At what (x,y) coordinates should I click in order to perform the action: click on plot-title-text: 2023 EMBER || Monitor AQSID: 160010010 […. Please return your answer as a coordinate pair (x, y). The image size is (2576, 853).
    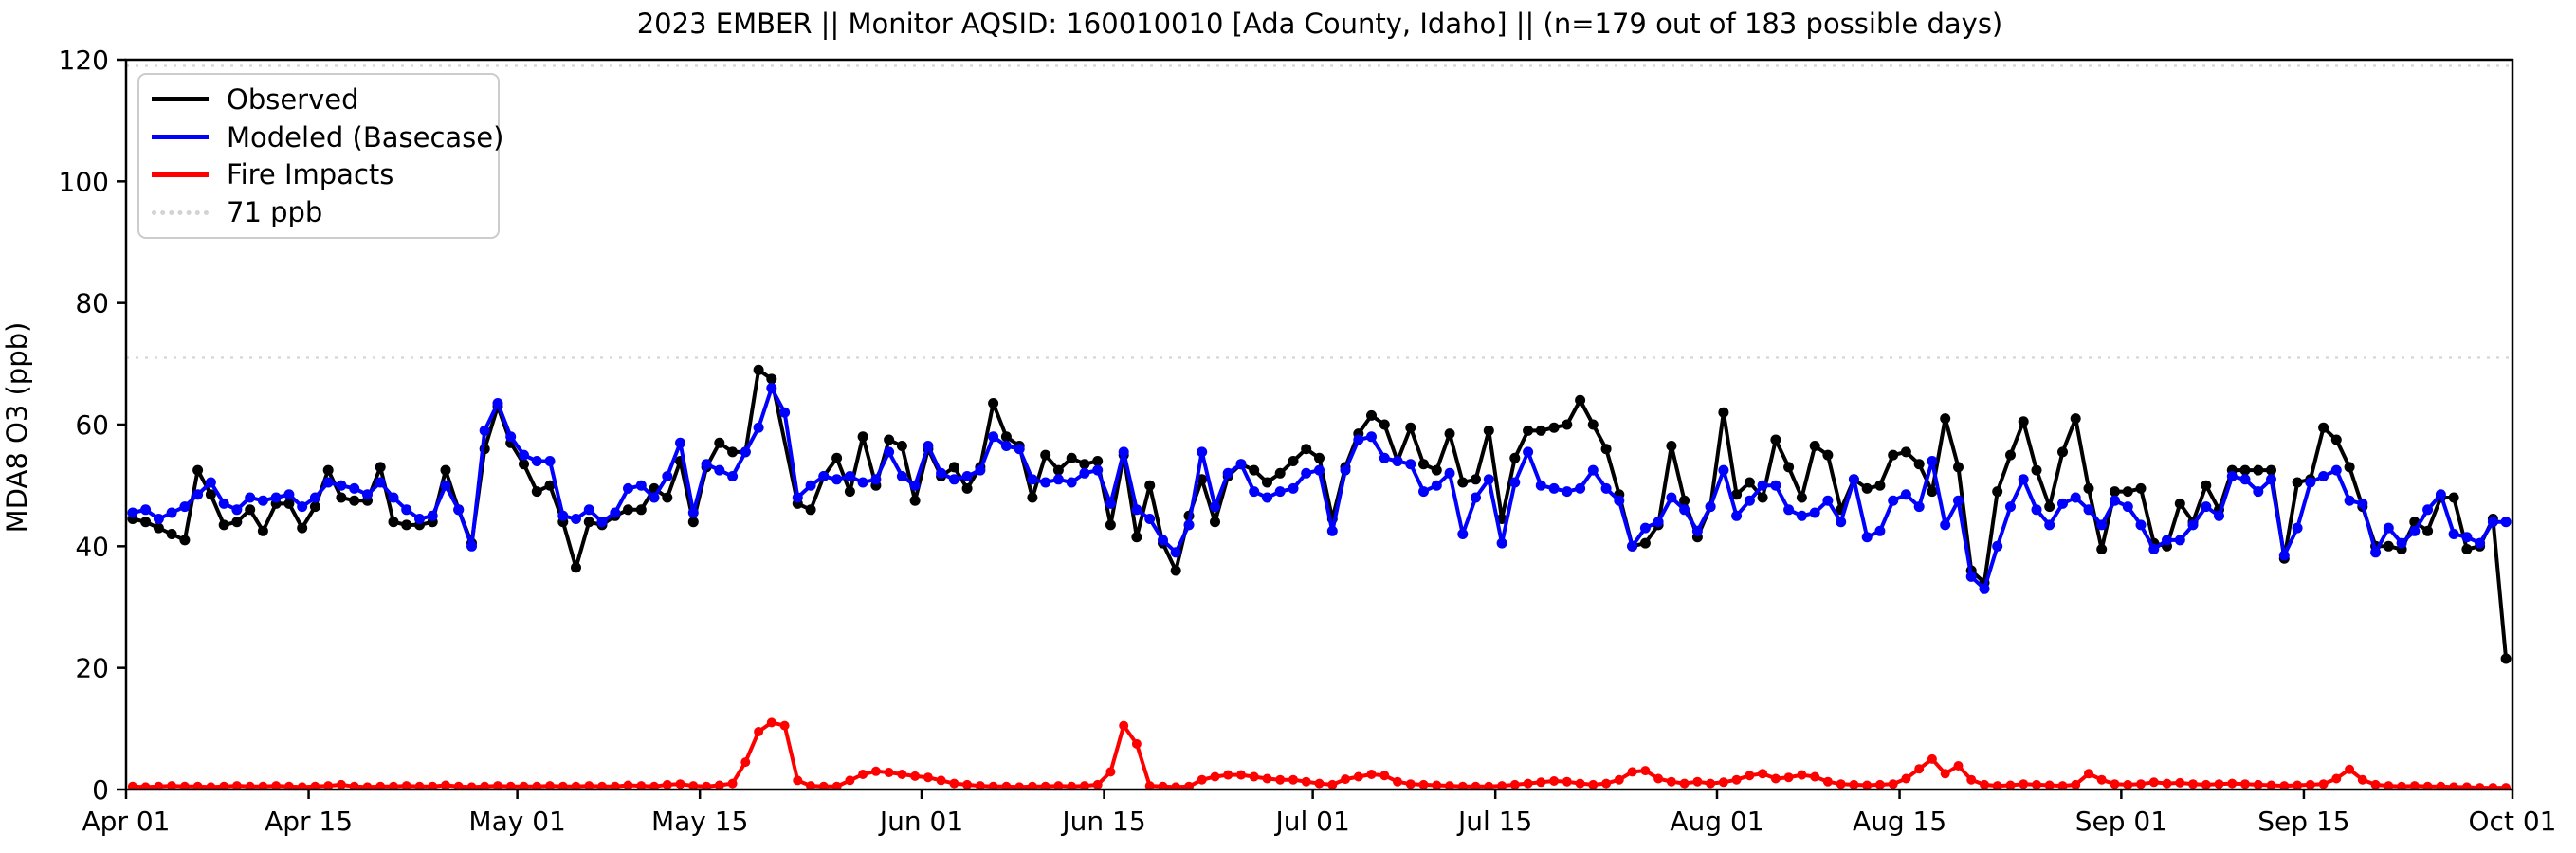
    Looking at the image, I should click on (1319, 24).